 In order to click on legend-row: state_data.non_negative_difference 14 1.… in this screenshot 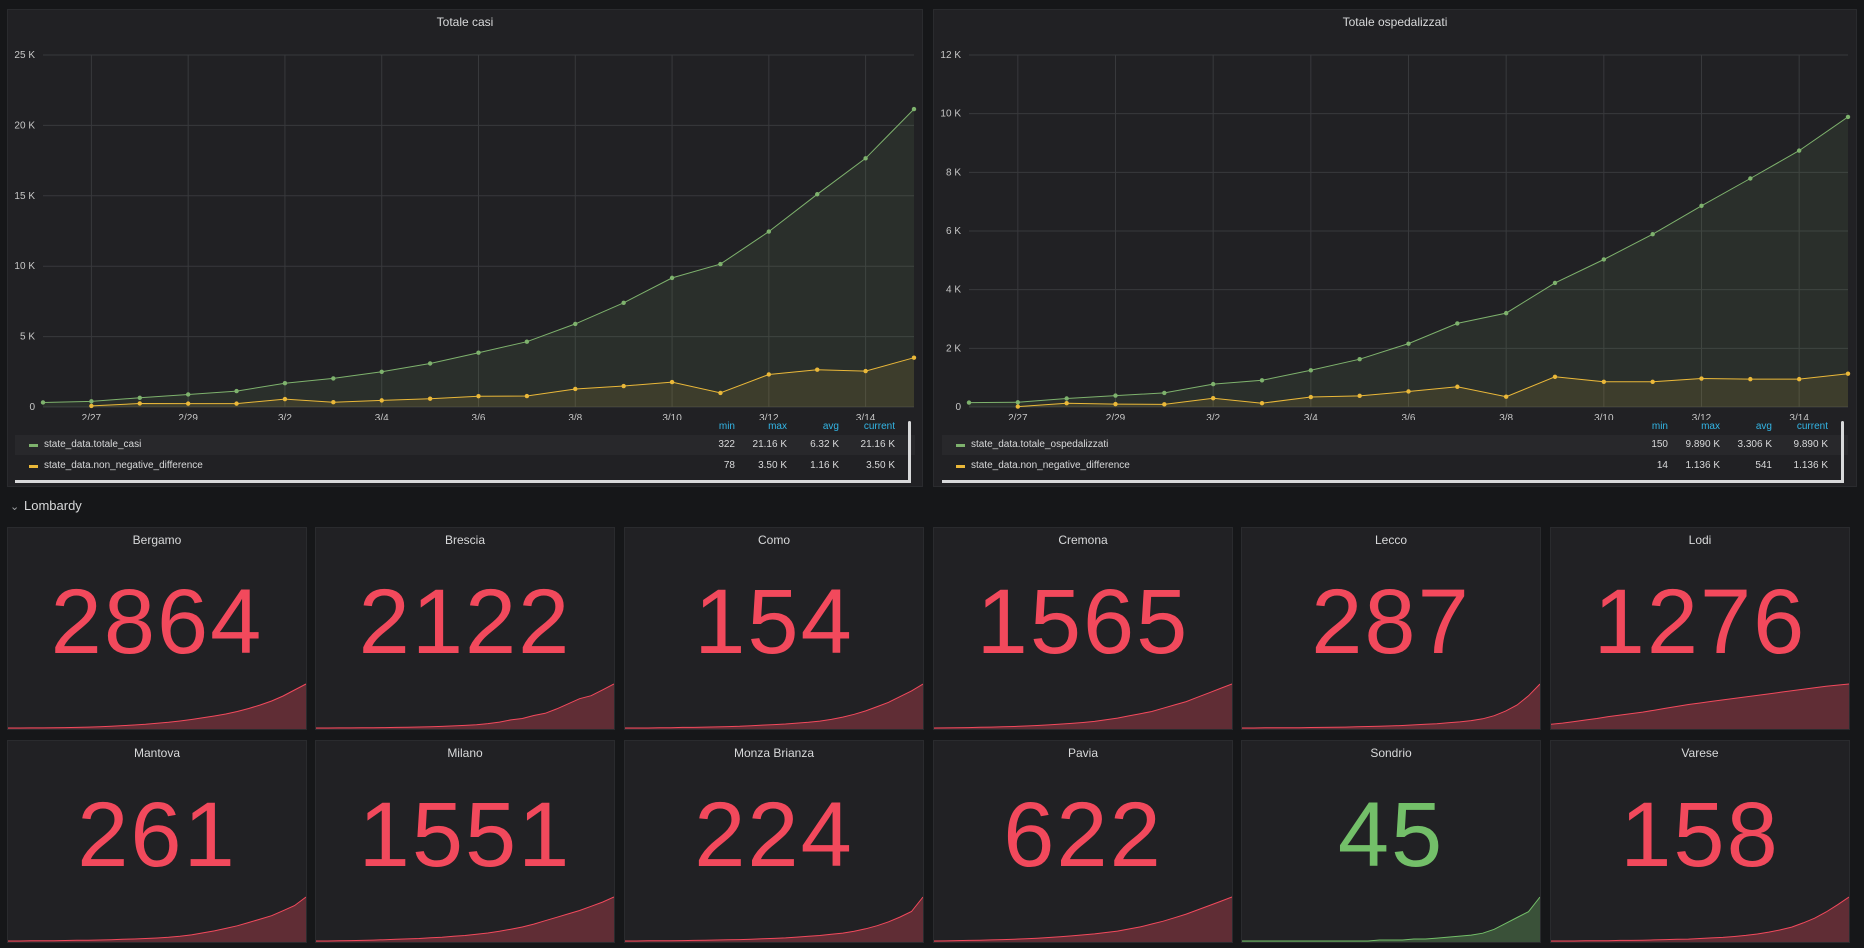, I will do `click(1395, 466)`.